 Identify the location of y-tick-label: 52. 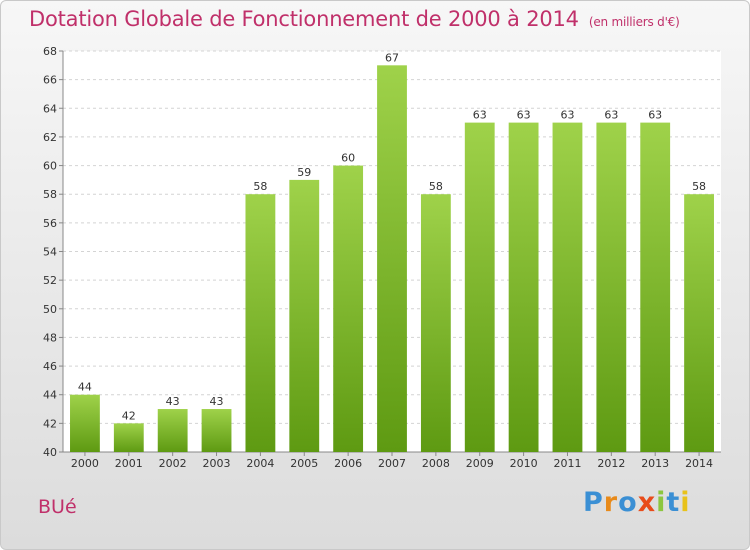
(50, 280).